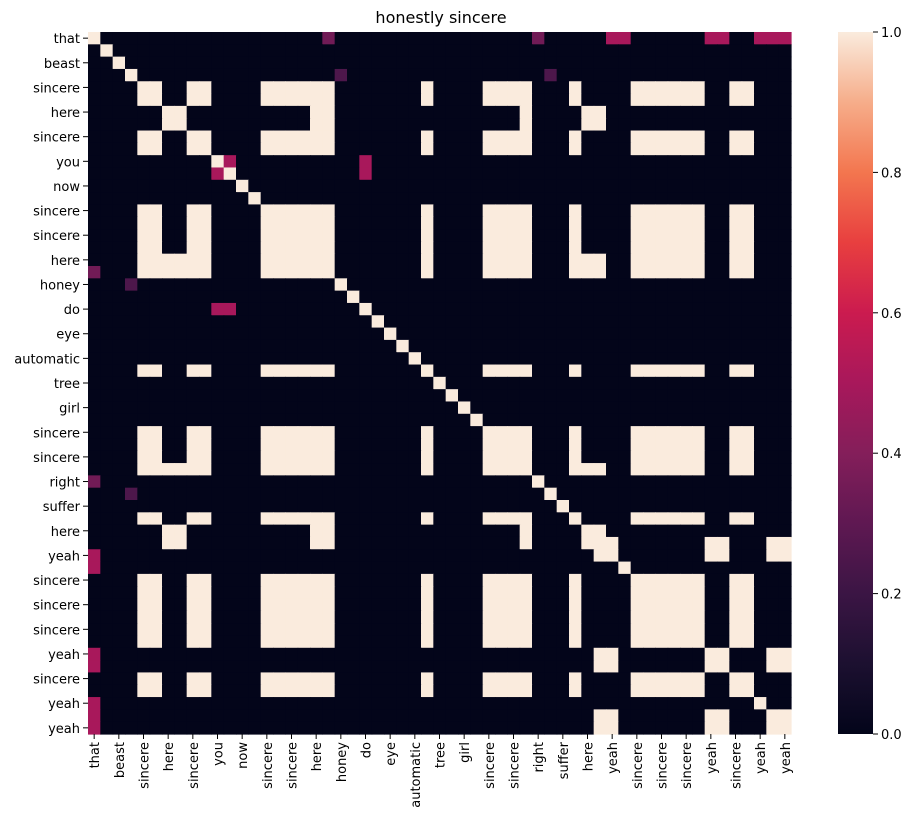  I want to click on x-tick-label: now, so click(243, 755).